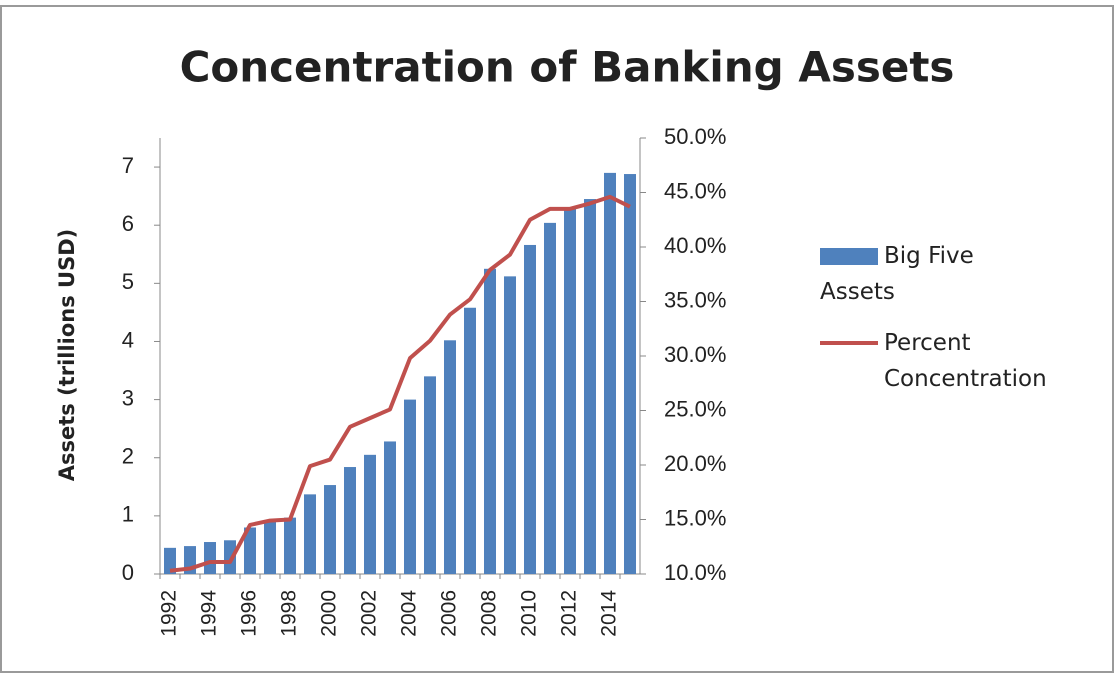 The width and height of the screenshot is (1117, 675). Describe the element at coordinates (289, 613) in the screenshot. I see `x-tick-label: 1998` at that location.